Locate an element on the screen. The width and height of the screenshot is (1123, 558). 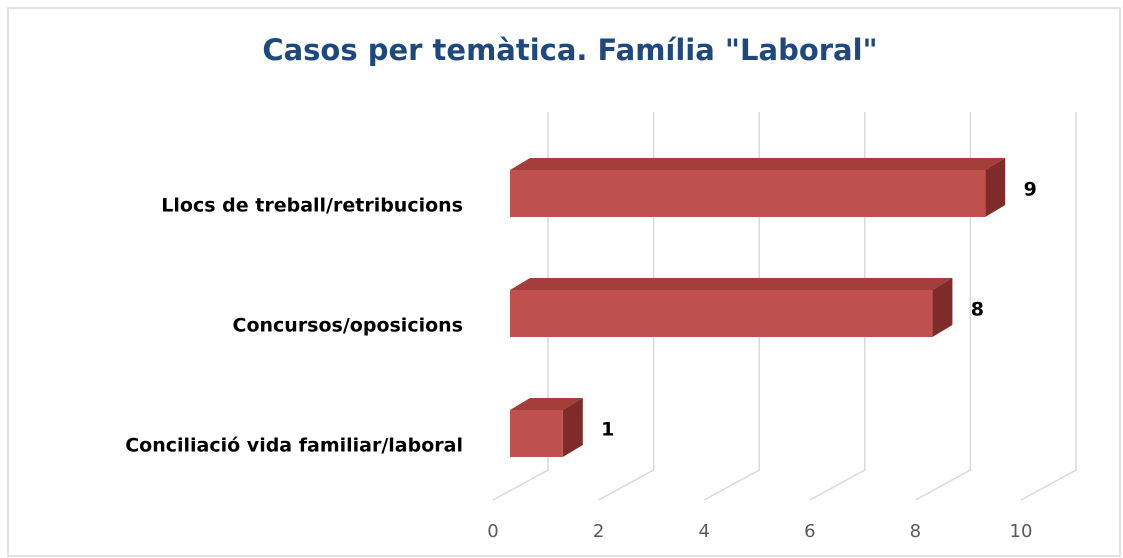
category-label: Llocs de treball/retribucions is located at coordinates (312, 206).